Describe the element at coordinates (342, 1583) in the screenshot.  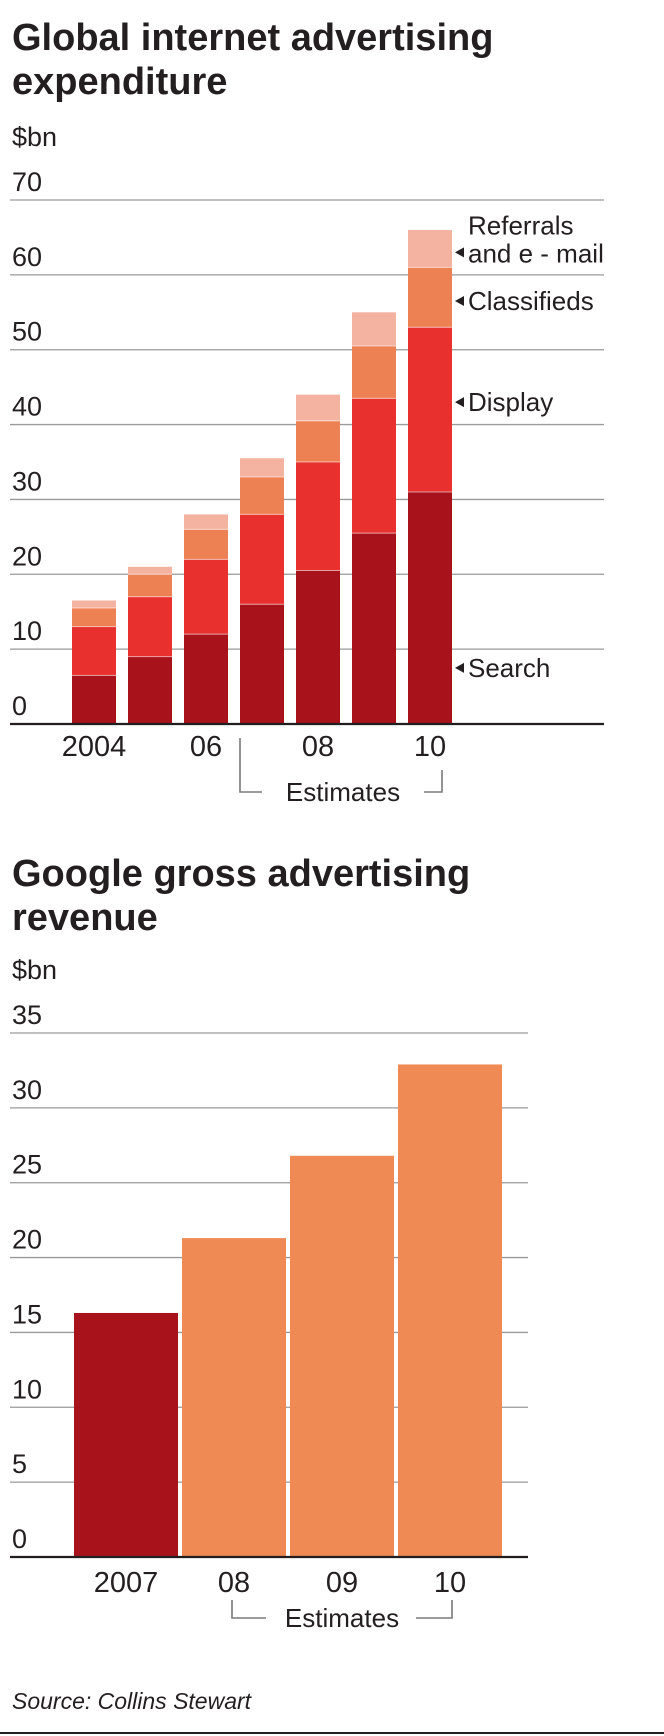
I see `x-tick-label: 09` at that location.